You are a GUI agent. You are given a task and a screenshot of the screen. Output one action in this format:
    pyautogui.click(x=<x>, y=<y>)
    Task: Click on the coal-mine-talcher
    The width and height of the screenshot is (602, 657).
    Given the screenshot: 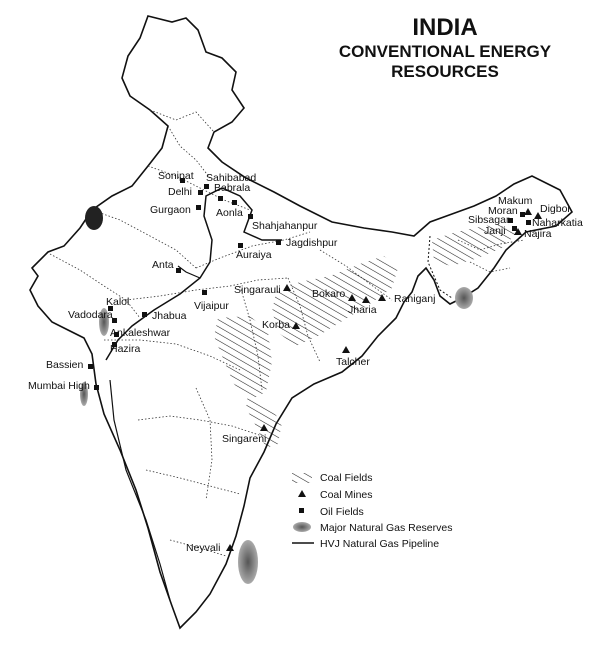 What is the action you would take?
    pyautogui.click(x=346, y=349)
    